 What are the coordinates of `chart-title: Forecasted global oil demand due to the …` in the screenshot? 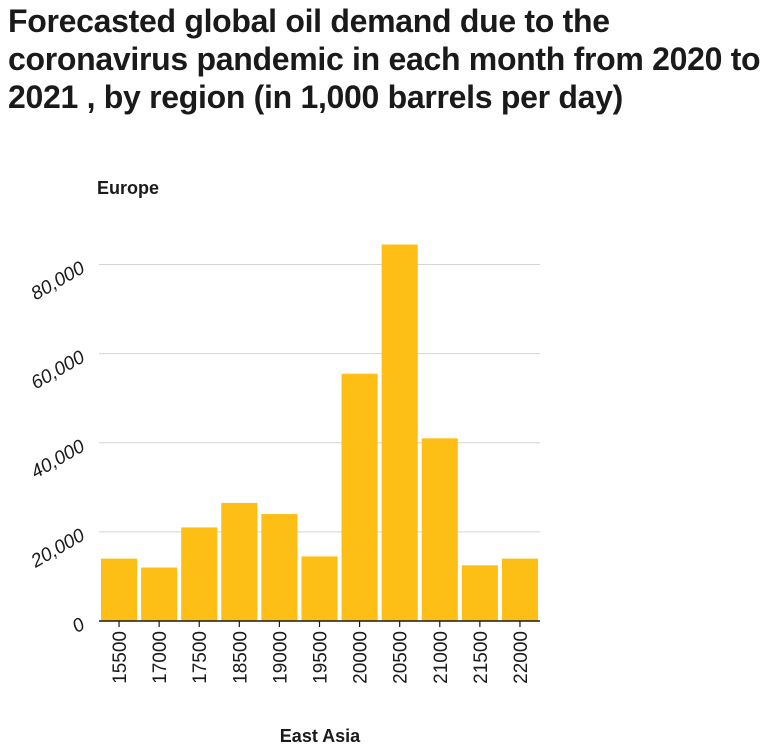 It's located at (384, 59).